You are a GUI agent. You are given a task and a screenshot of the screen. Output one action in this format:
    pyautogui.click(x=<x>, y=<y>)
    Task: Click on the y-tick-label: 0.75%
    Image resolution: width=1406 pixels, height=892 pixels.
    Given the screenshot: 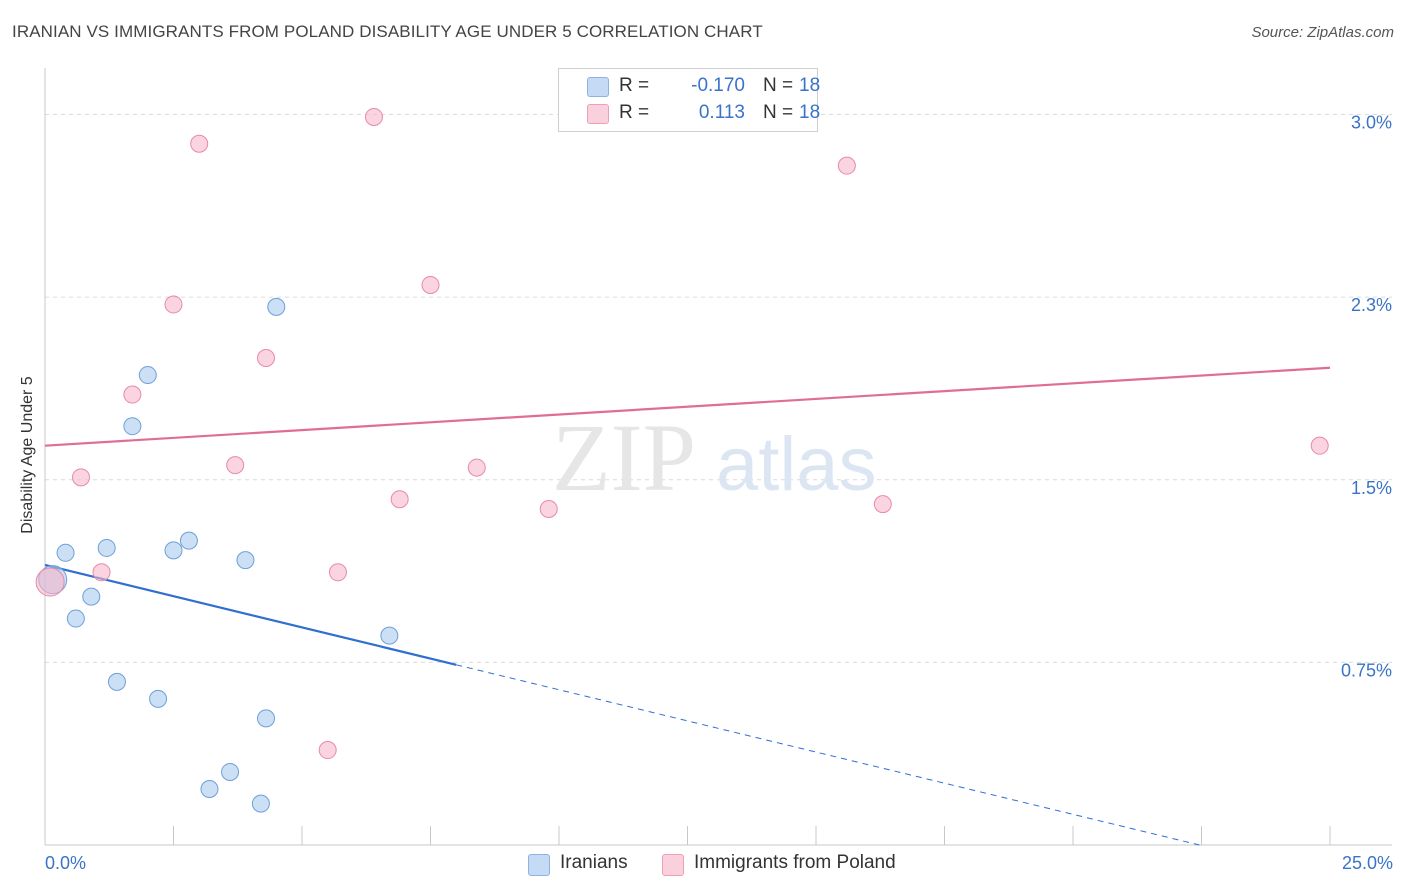 What is the action you would take?
    pyautogui.click(x=1366, y=670)
    